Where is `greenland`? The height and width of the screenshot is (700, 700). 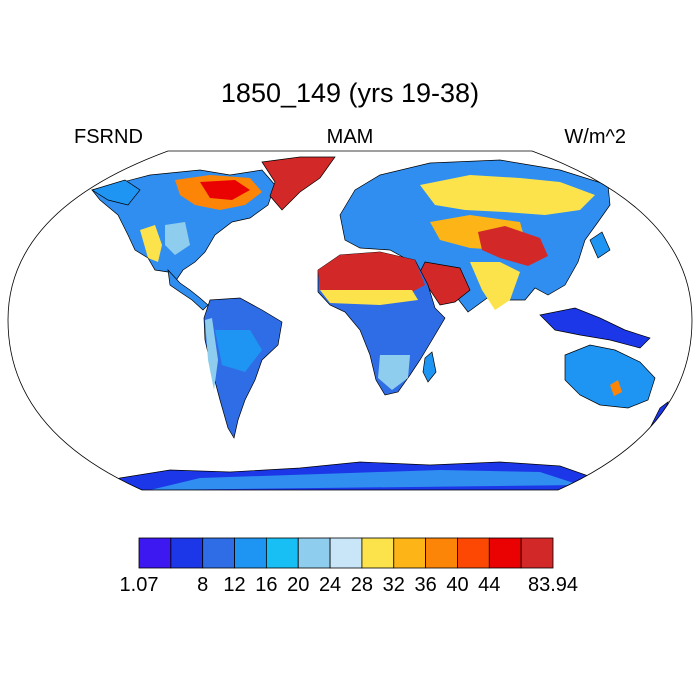 greenland is located at coordinates (298, 183).